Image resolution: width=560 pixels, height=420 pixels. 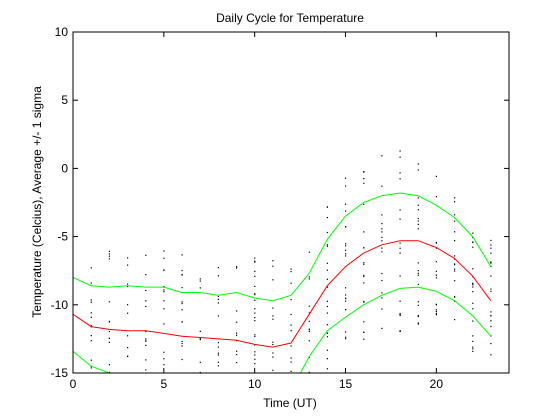 What do you see at coordinates (73, 384) in the screenshot?
I see `x-tick-label: 0` at bounding box center [73, 384].